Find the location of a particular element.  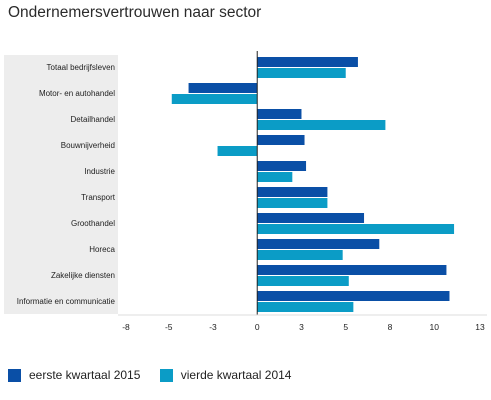

x-tick-label: 13 is located at coordinates (480, 327).